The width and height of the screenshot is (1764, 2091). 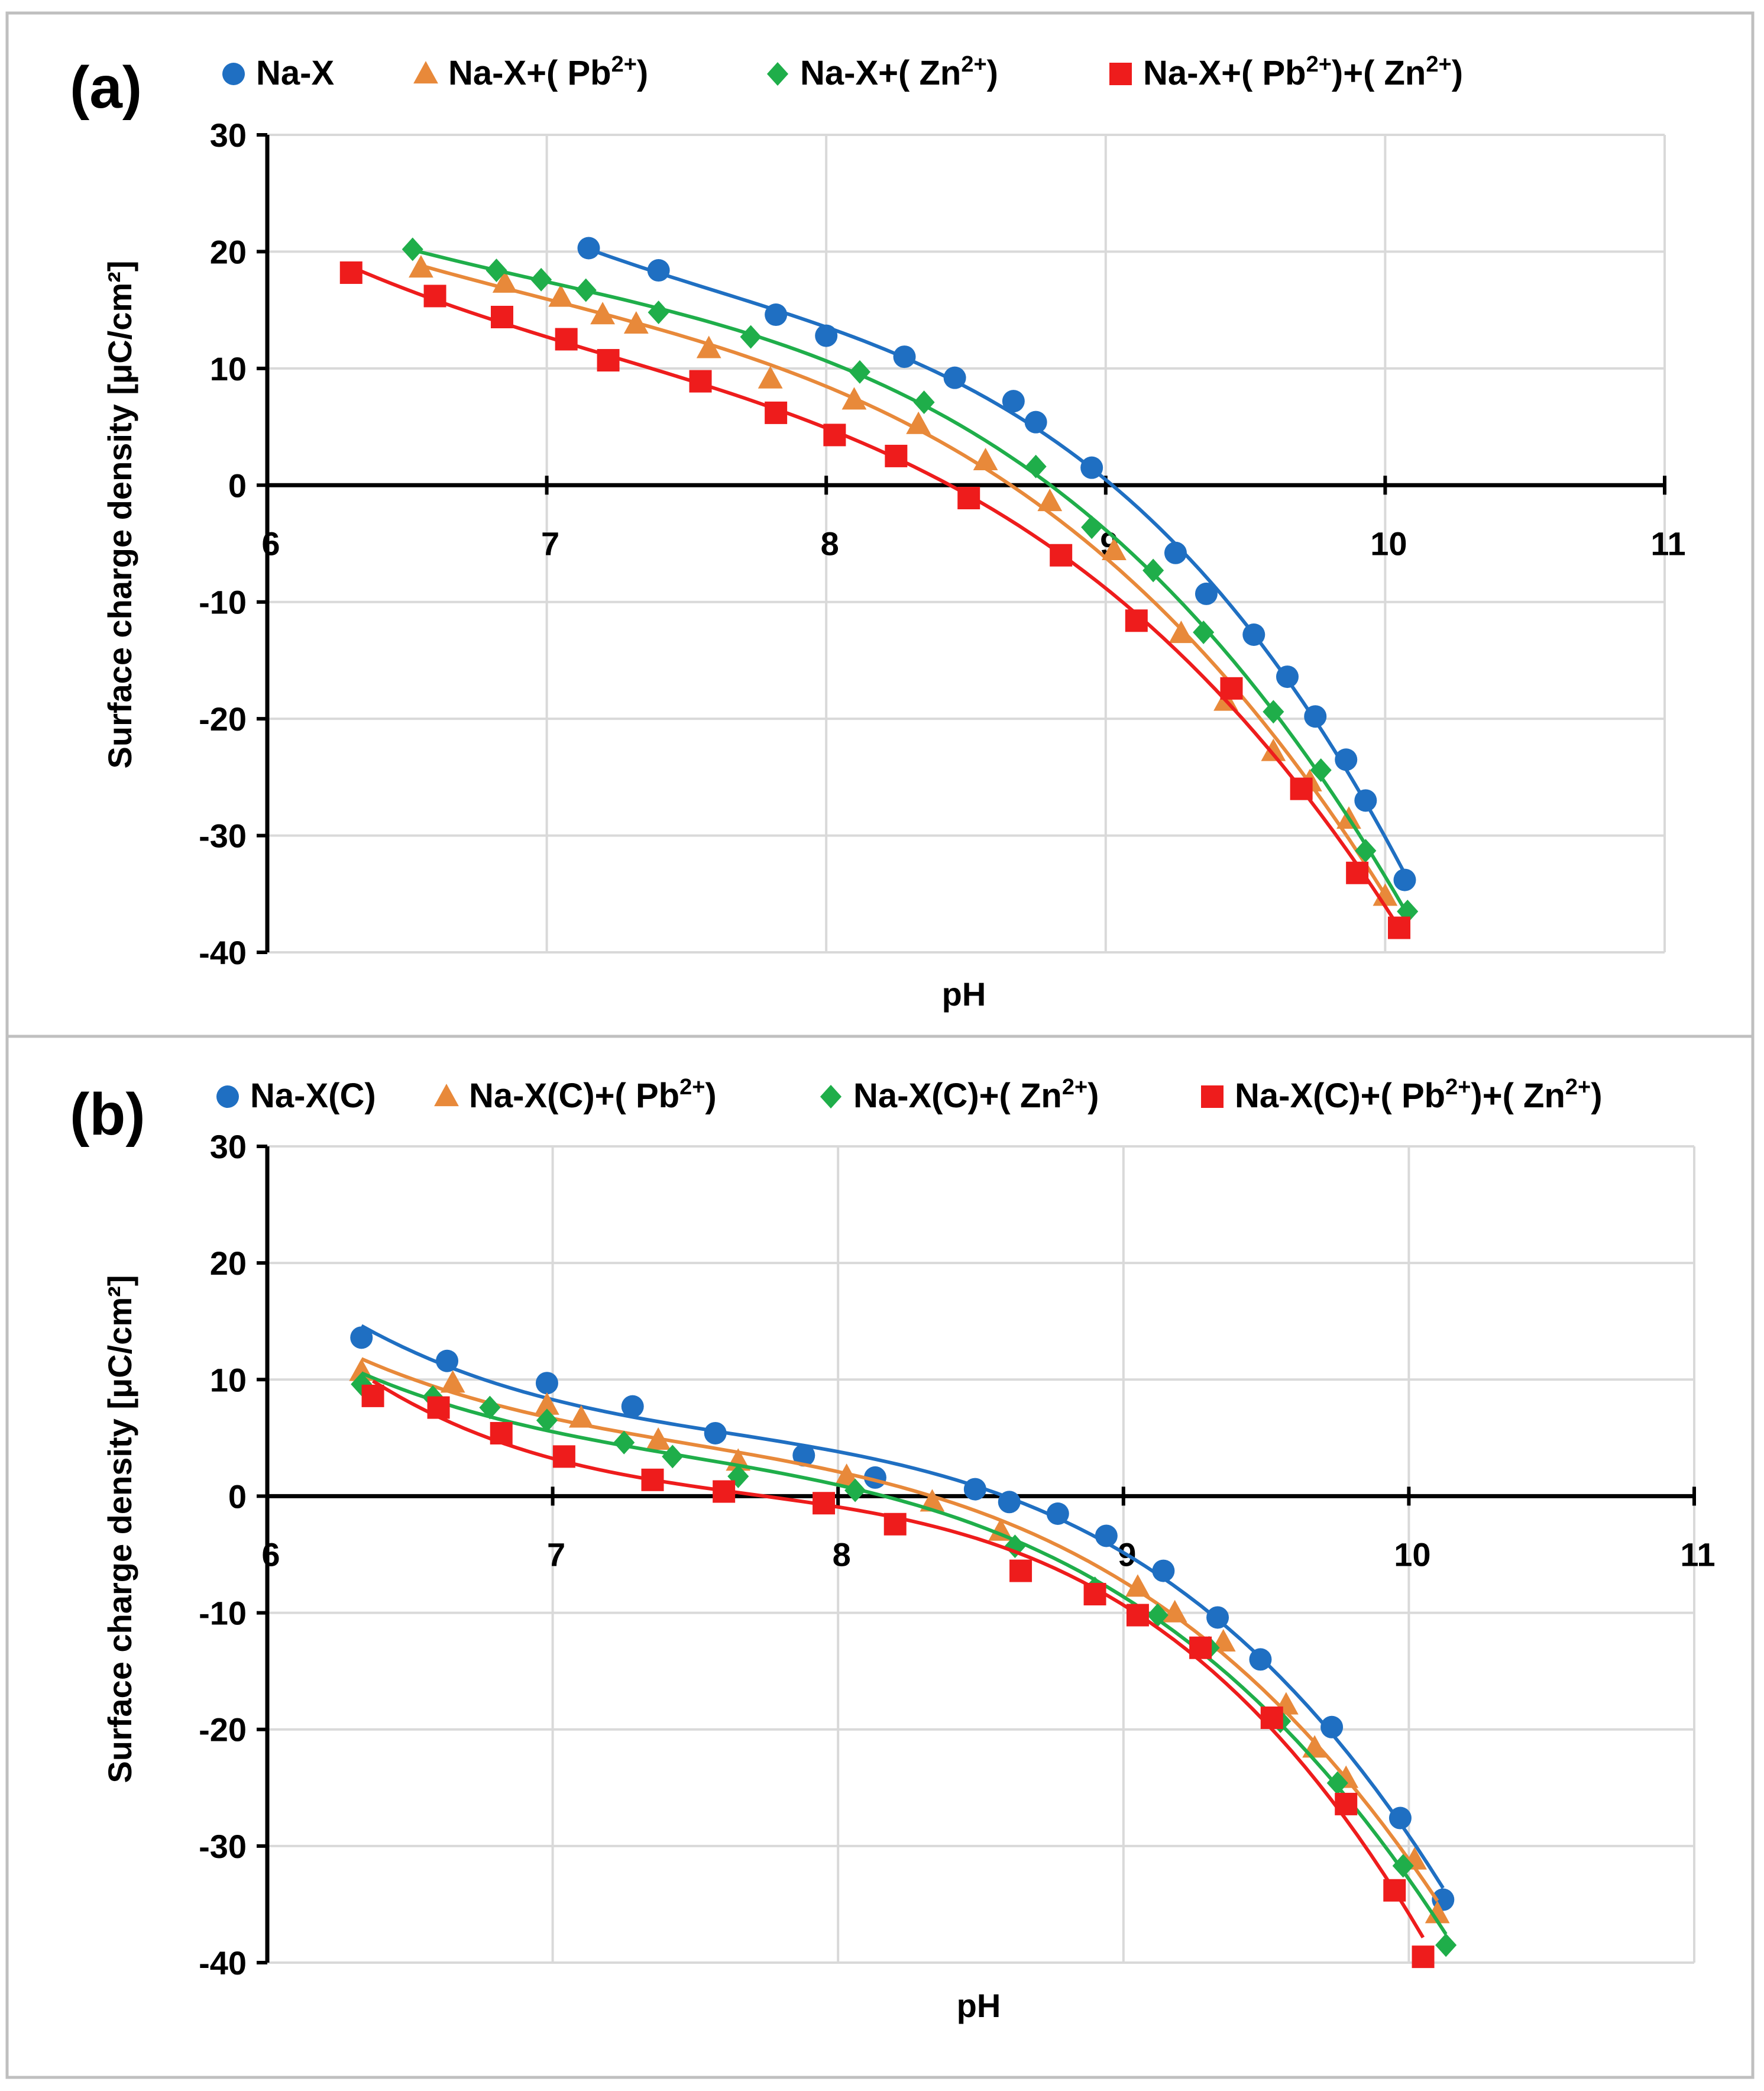 I want to click on legend-text: Na-X, so click(x=295, y=73).